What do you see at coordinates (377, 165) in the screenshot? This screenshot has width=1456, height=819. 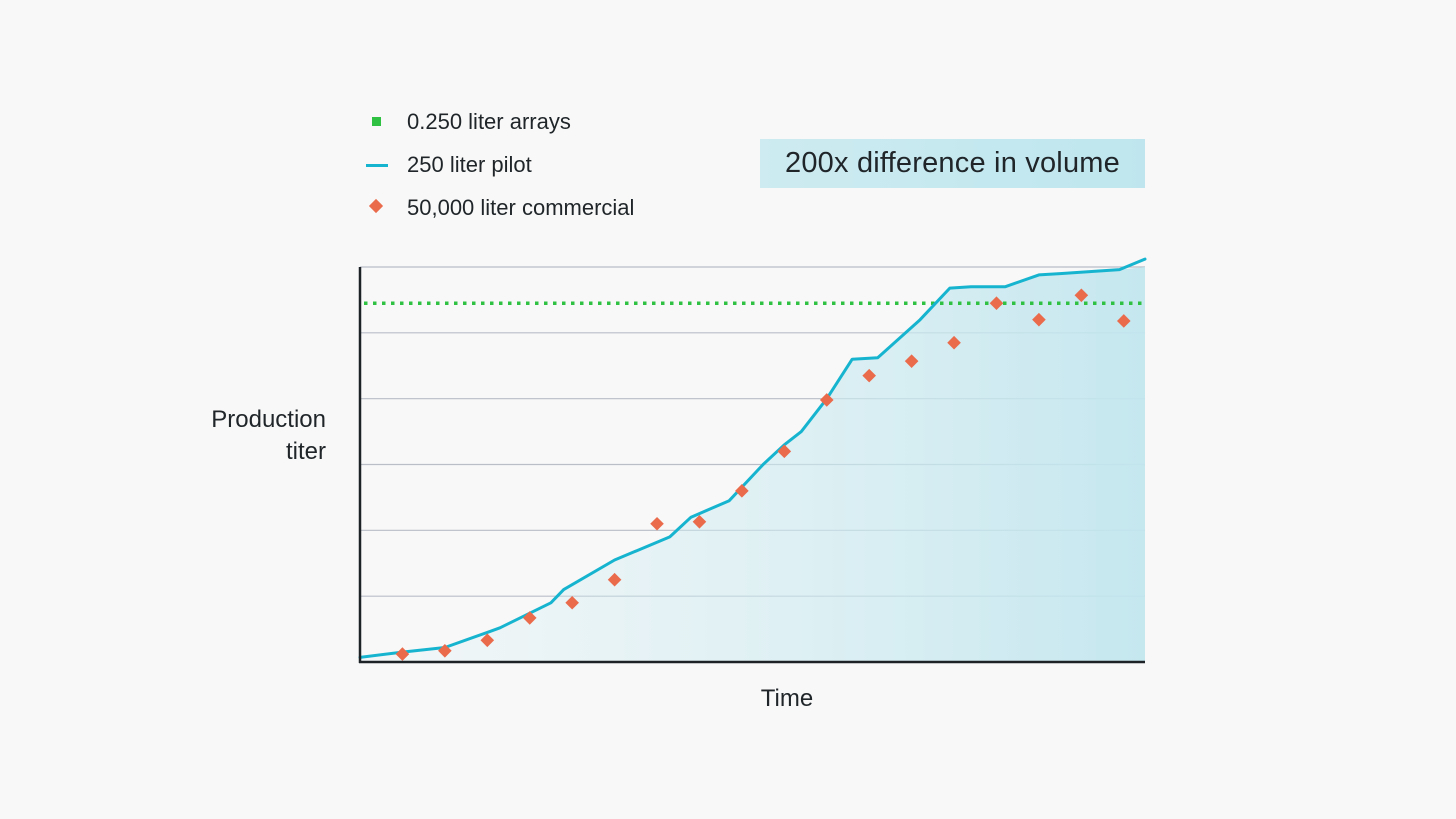 I see `blue-line-marker-icon` at bounding box center [377, 165].